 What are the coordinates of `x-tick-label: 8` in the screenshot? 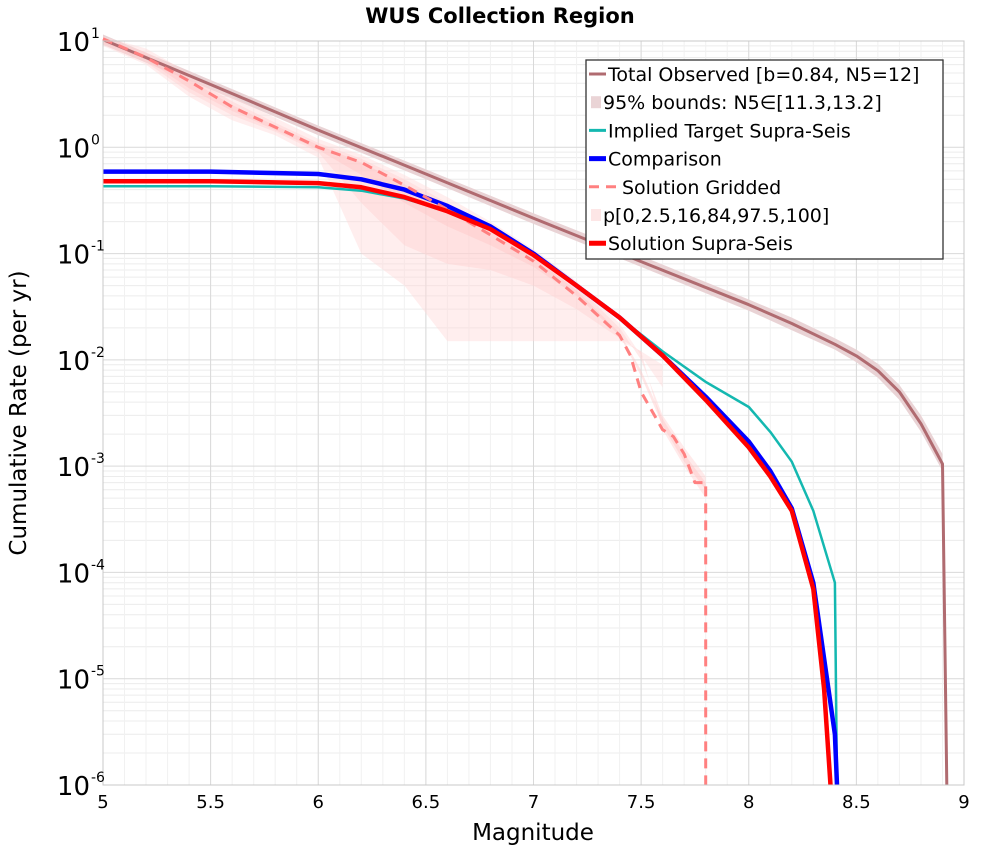 It's located at (748, 802).